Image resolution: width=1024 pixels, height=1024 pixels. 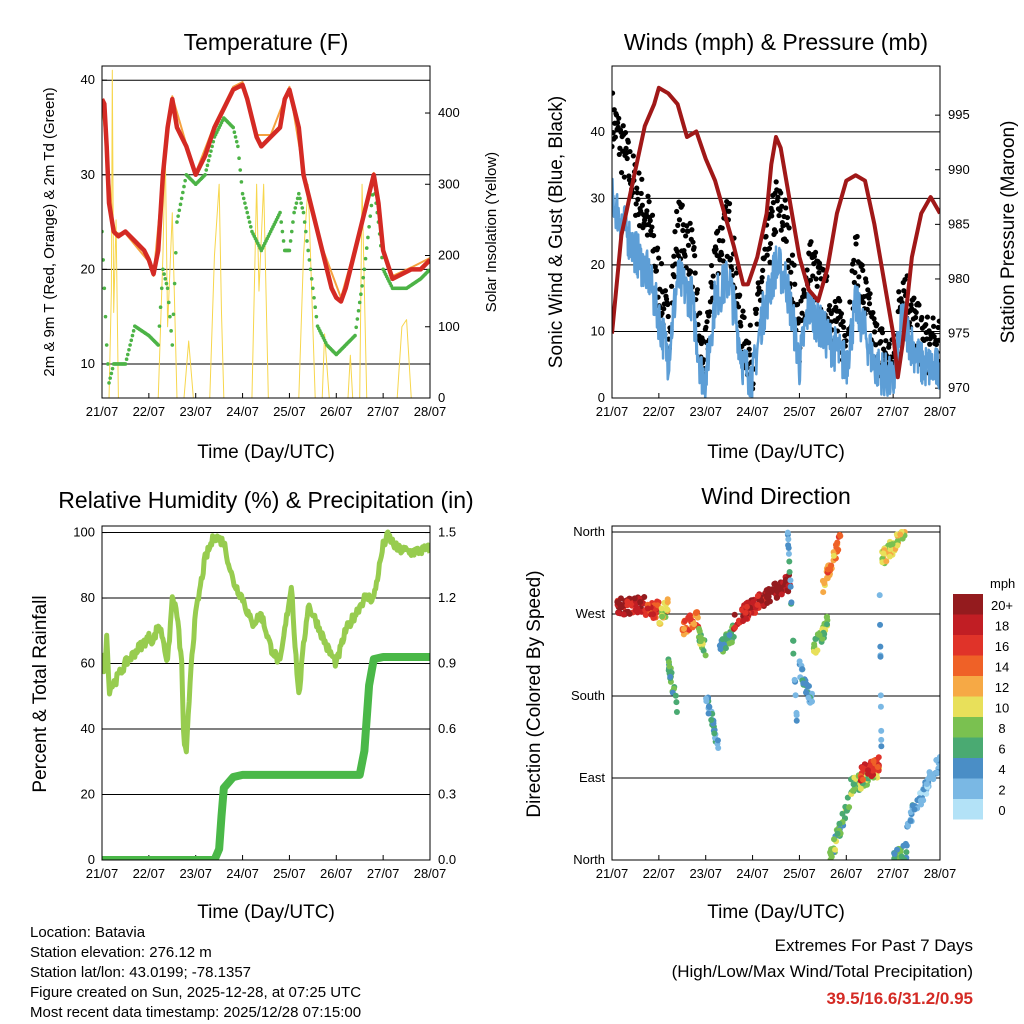 I want to click on temperature-frame, so click(x=266, y=232).